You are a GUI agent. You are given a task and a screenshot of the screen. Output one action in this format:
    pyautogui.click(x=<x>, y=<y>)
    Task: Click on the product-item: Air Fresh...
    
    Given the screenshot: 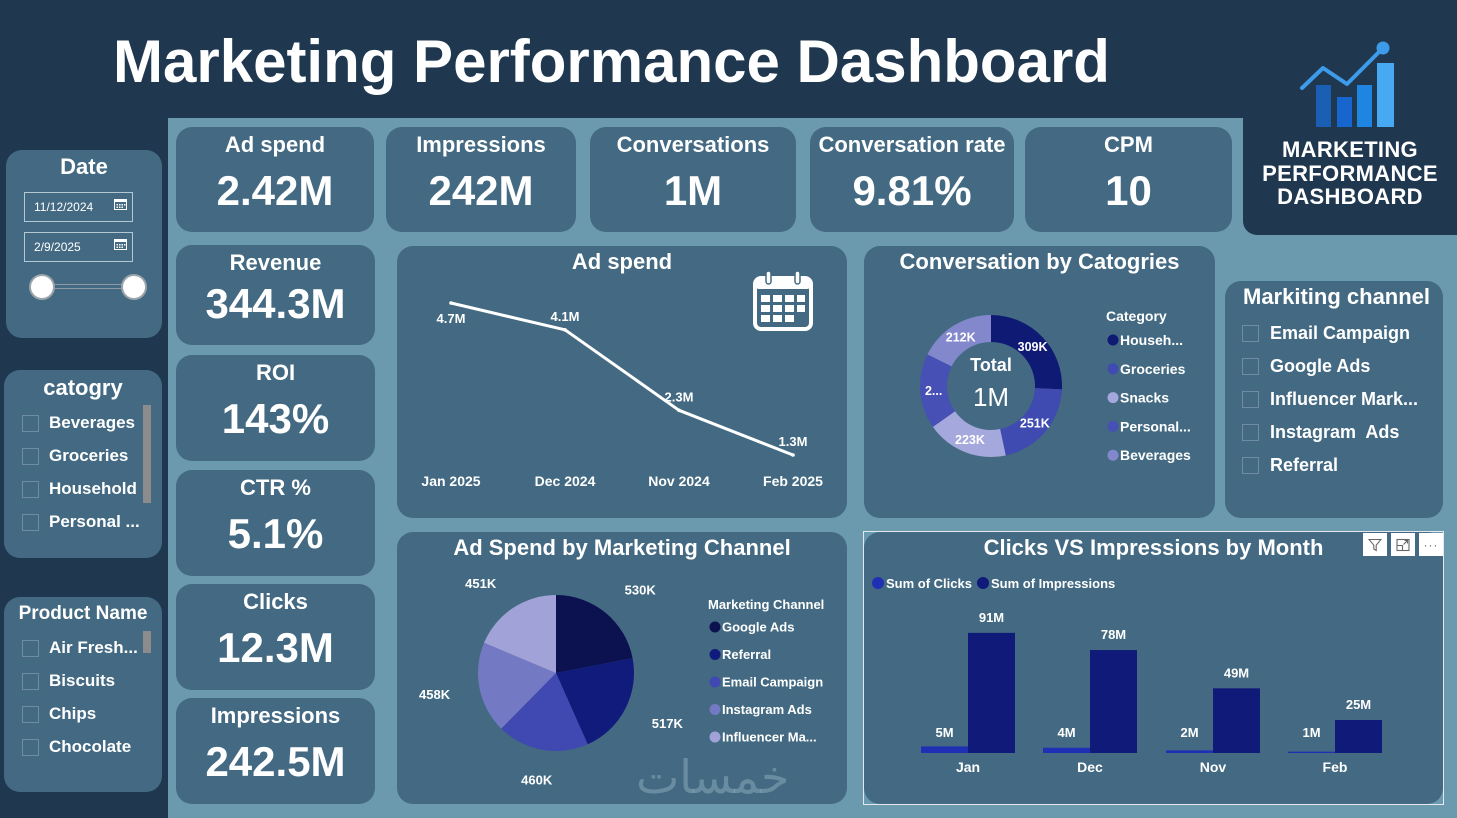 What is the action you would take?
    pyautogui.click(x=80, y=648)
    